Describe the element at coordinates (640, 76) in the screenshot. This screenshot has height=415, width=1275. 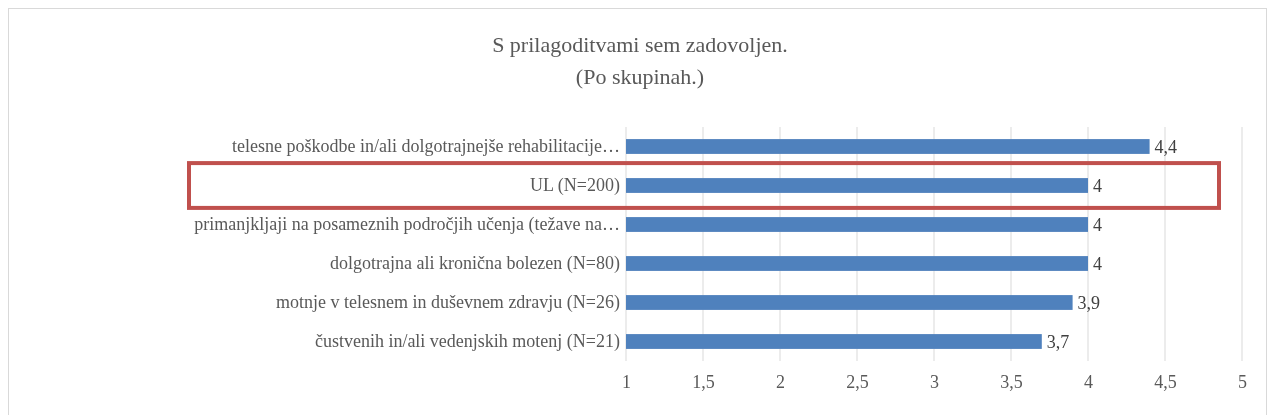
I see `chart-subtitle: (Po skupinah.)` at that location.